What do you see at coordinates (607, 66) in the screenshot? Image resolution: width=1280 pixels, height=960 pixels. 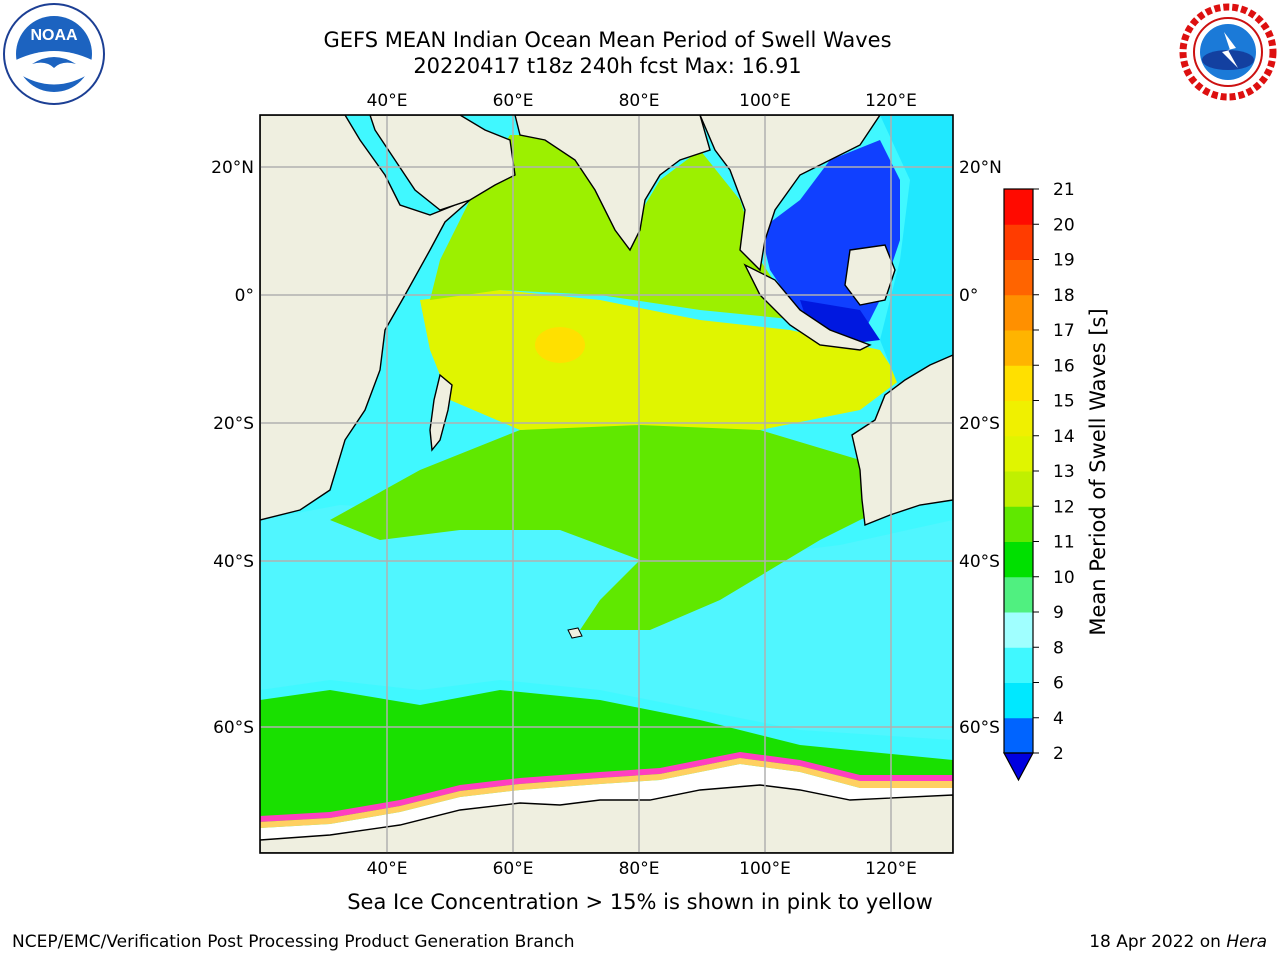 I see `chart-subtitle: 20220417 t18z 240h fcst Max: 16.91` at bounding box center [607, 66].